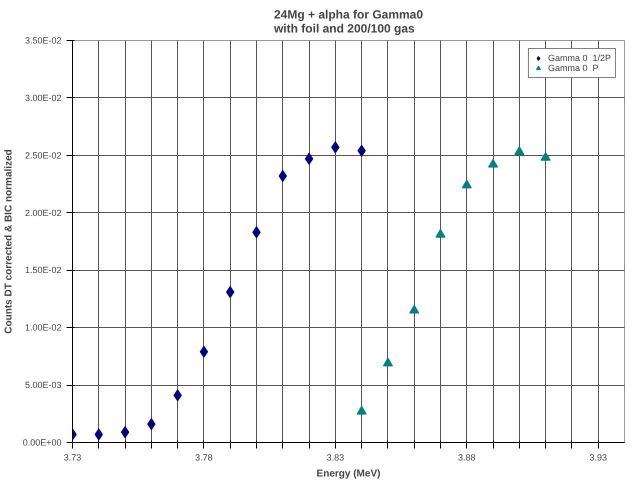 This screenshot has width=634, height=482. What do you see at coordinates (43, 385) in the screenshot?
I see `y-tick-label: 5.00E-03` at bounding box center [43, 385].